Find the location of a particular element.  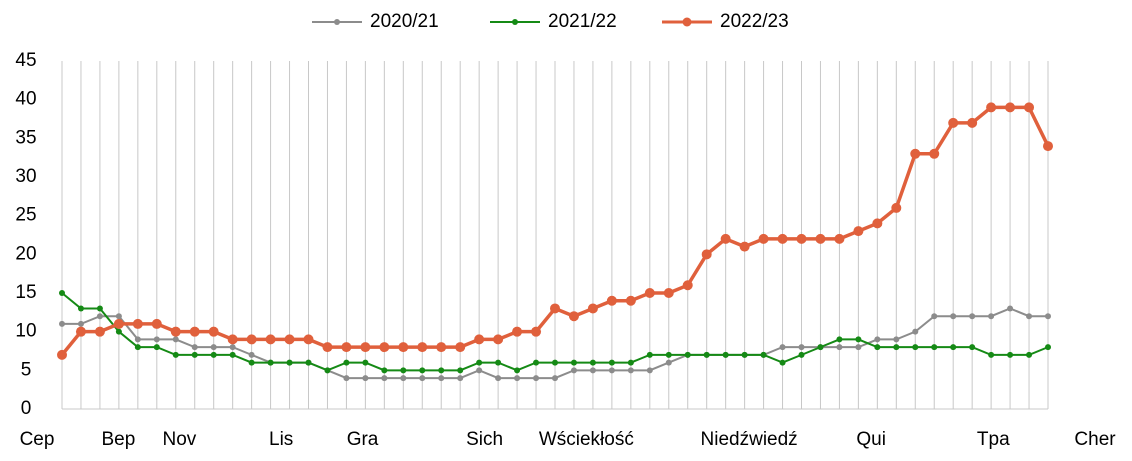

legend-label: 2020/21 is located at coordinates (404, 21).